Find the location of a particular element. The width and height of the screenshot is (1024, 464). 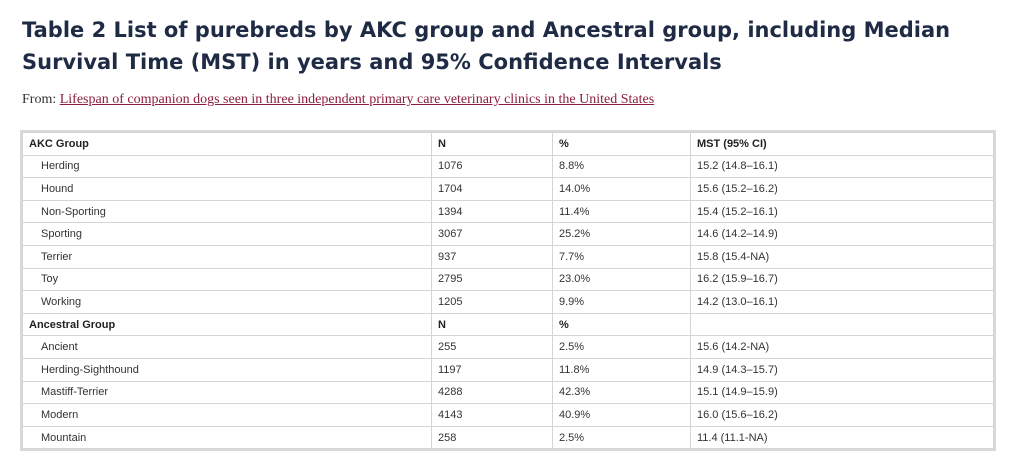

n-cell: 1704 is located at coordinates (492, 189).